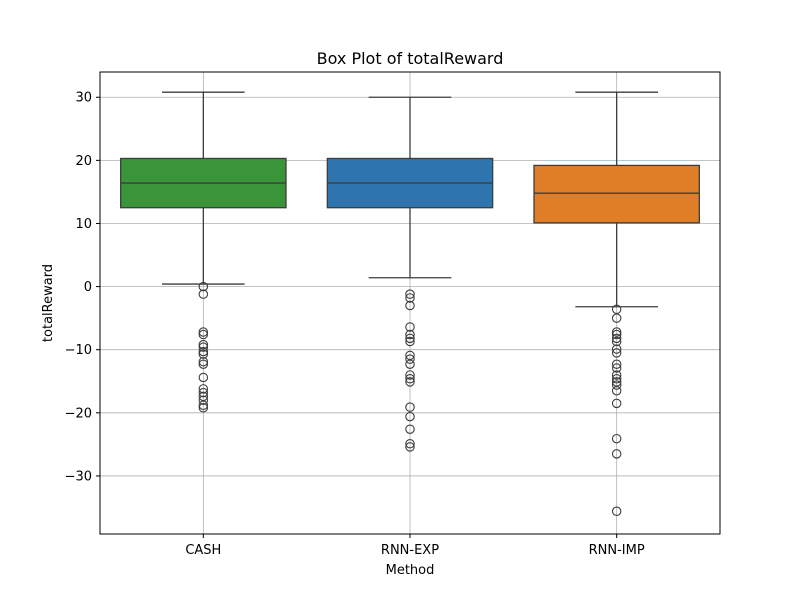 Image resolution: width=800 pixels, height=600 pixels. What do you see at coordinates (410, 58) in the screenshot?
I see `chart-title: Box Plot of totalReward` at bounding box center [410, 58].